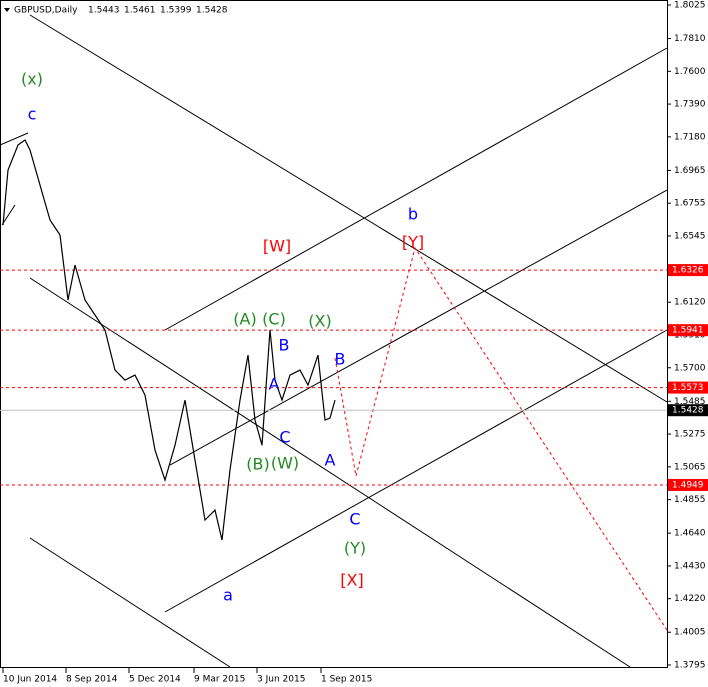 This screenshot has height=687, width=708. Describe the element at coordinates (690, 72) in the screenshot. I see `y-tick-label: 1.7600` at that location.